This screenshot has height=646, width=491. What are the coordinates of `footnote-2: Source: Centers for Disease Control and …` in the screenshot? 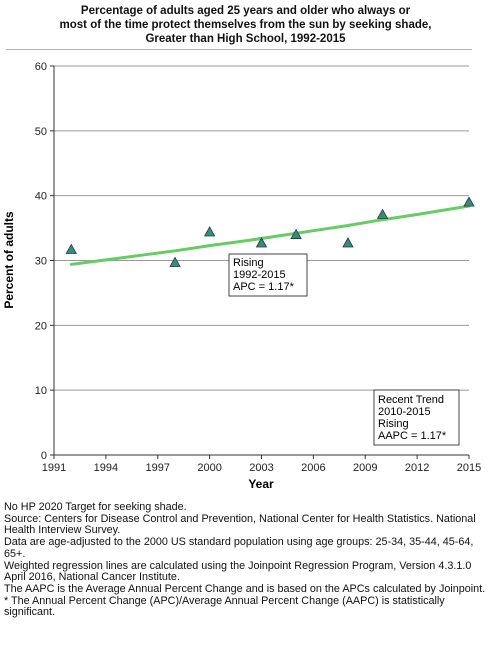 It's located at (240, 524).